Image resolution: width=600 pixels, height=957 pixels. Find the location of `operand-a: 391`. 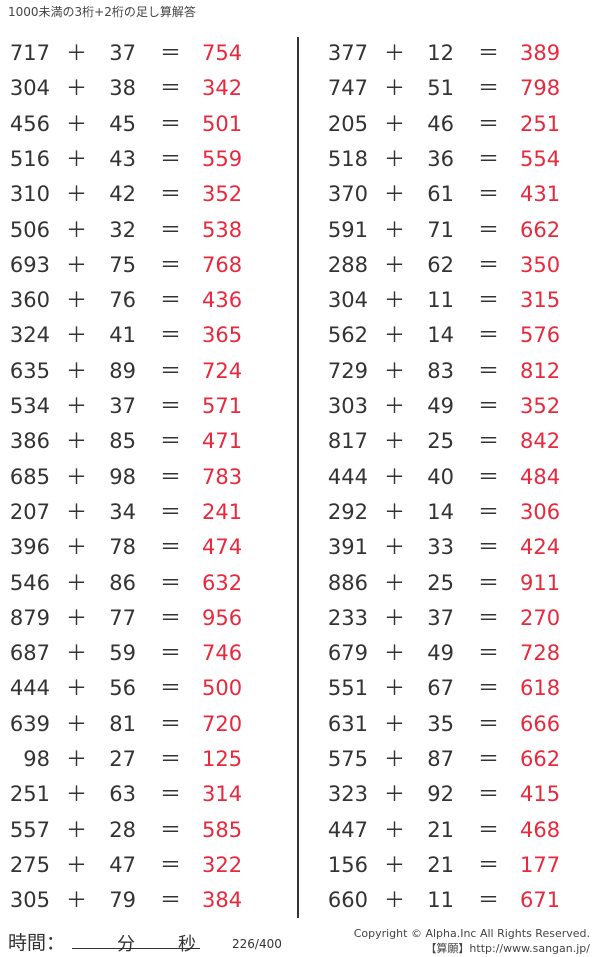

operand-a: 391 is located at coordinates (347, 547).